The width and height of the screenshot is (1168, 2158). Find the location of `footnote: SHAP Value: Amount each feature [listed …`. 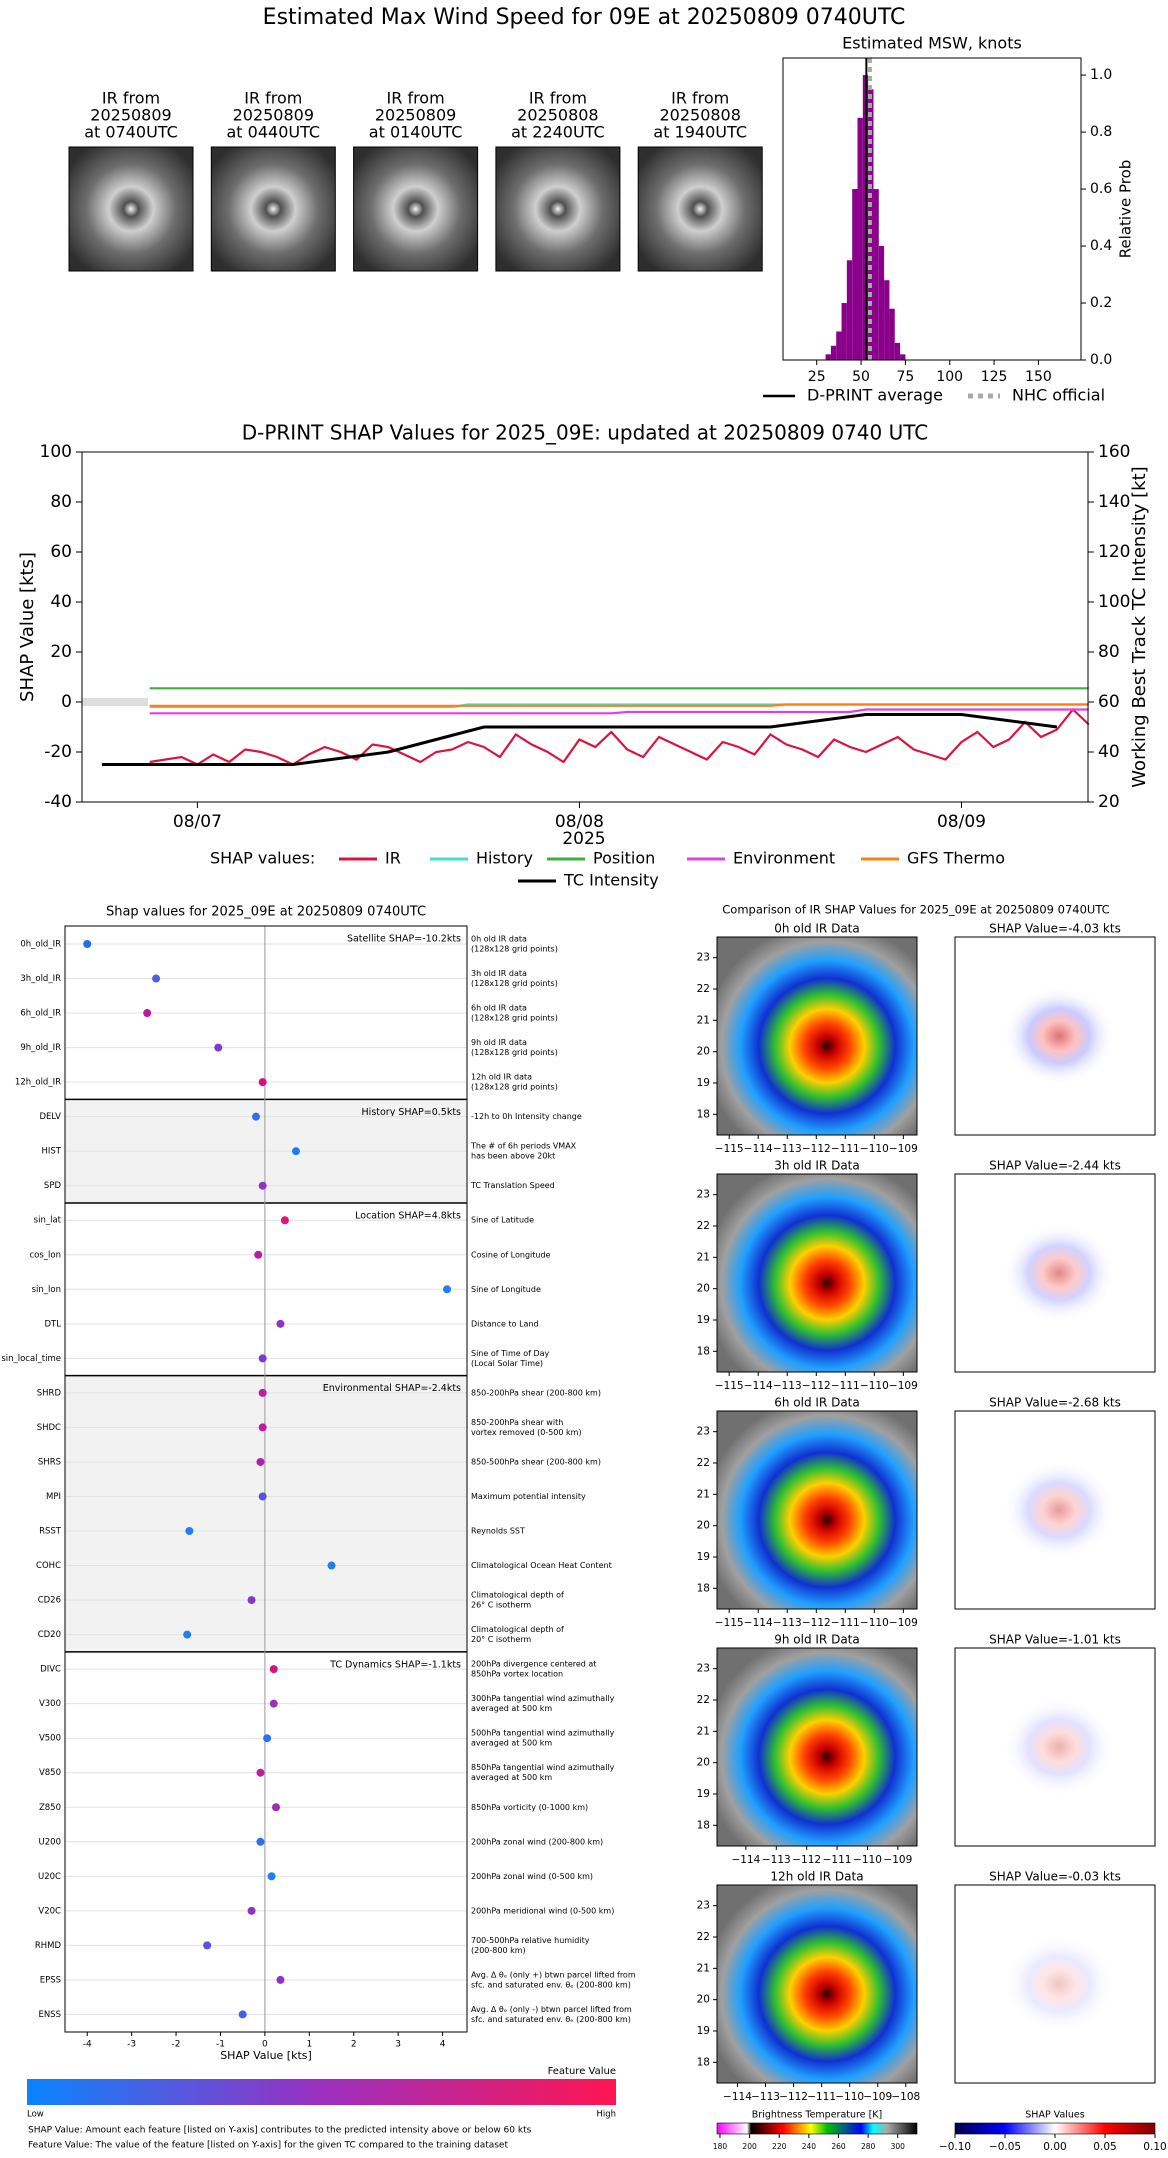

footnote: SHAP Value: Amount each feature [listed … is located at coordinates (280, 2131).